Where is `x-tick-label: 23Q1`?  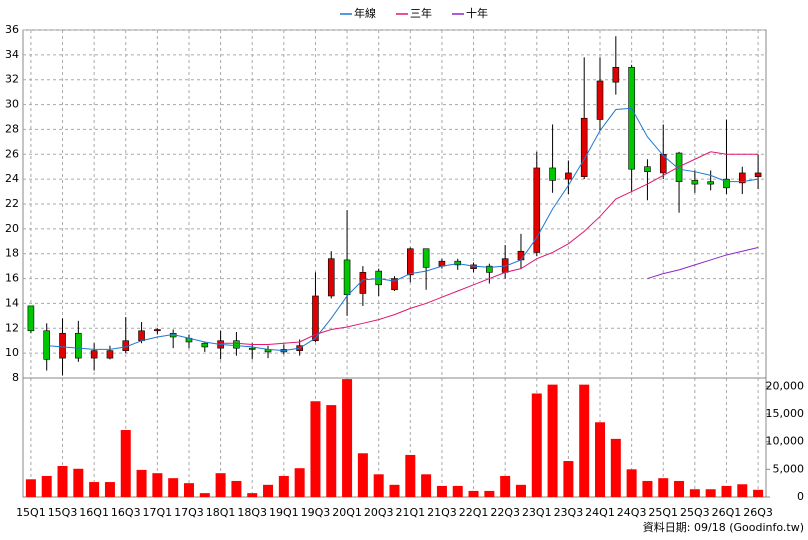 x-tick-label: 23Q1 is located at coordinates (537, 512).